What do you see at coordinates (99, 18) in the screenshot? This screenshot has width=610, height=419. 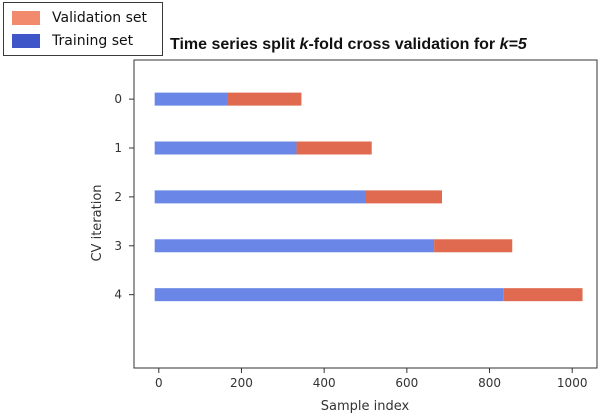 I see `legend-label-validation: Validation set` at bounding box center [99, 18].